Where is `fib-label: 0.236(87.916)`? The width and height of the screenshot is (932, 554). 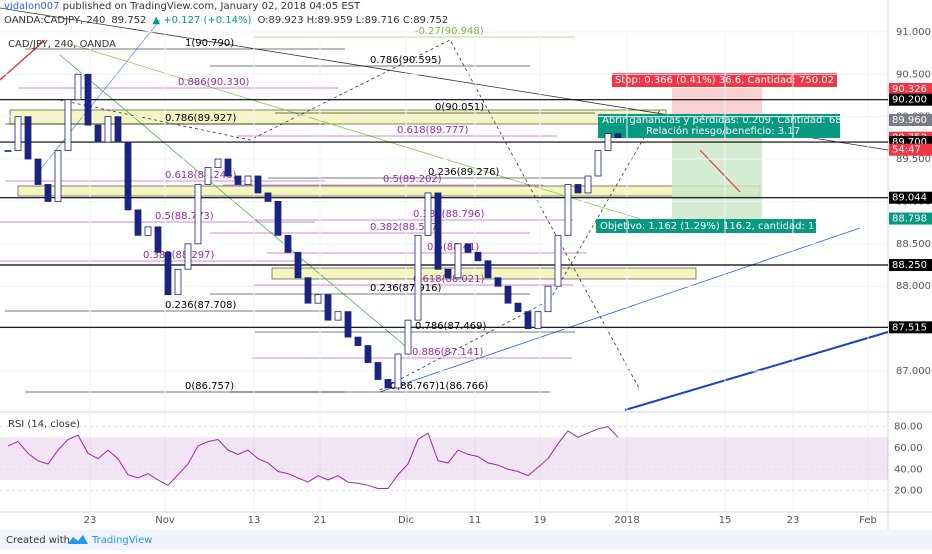 fib-label: 0.236(87.916) is located at coordinates (406, 288).